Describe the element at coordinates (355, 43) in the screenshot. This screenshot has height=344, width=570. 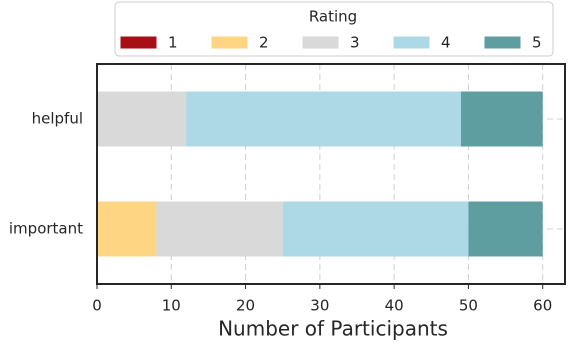
I see `legend-label: 3` at that location.